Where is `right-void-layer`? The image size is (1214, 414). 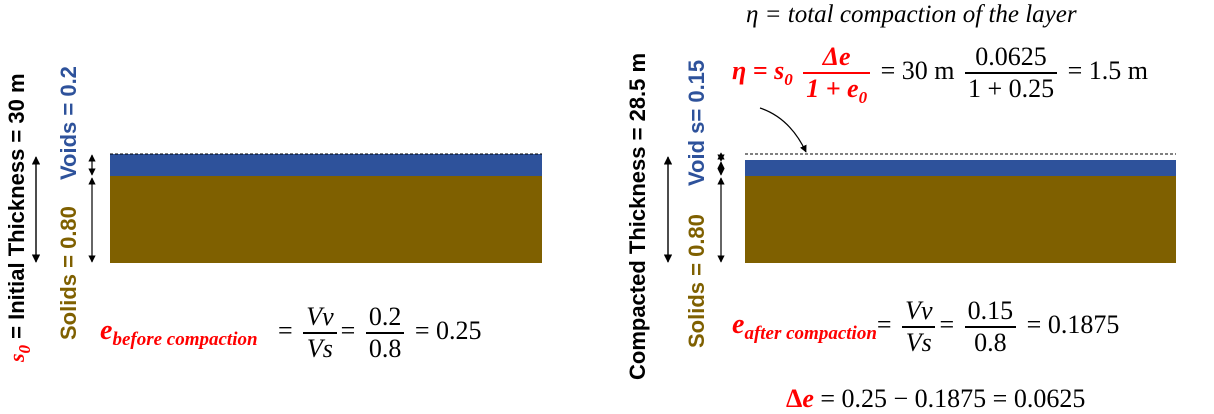 right-void-layer is located at coordinates (960, 168).